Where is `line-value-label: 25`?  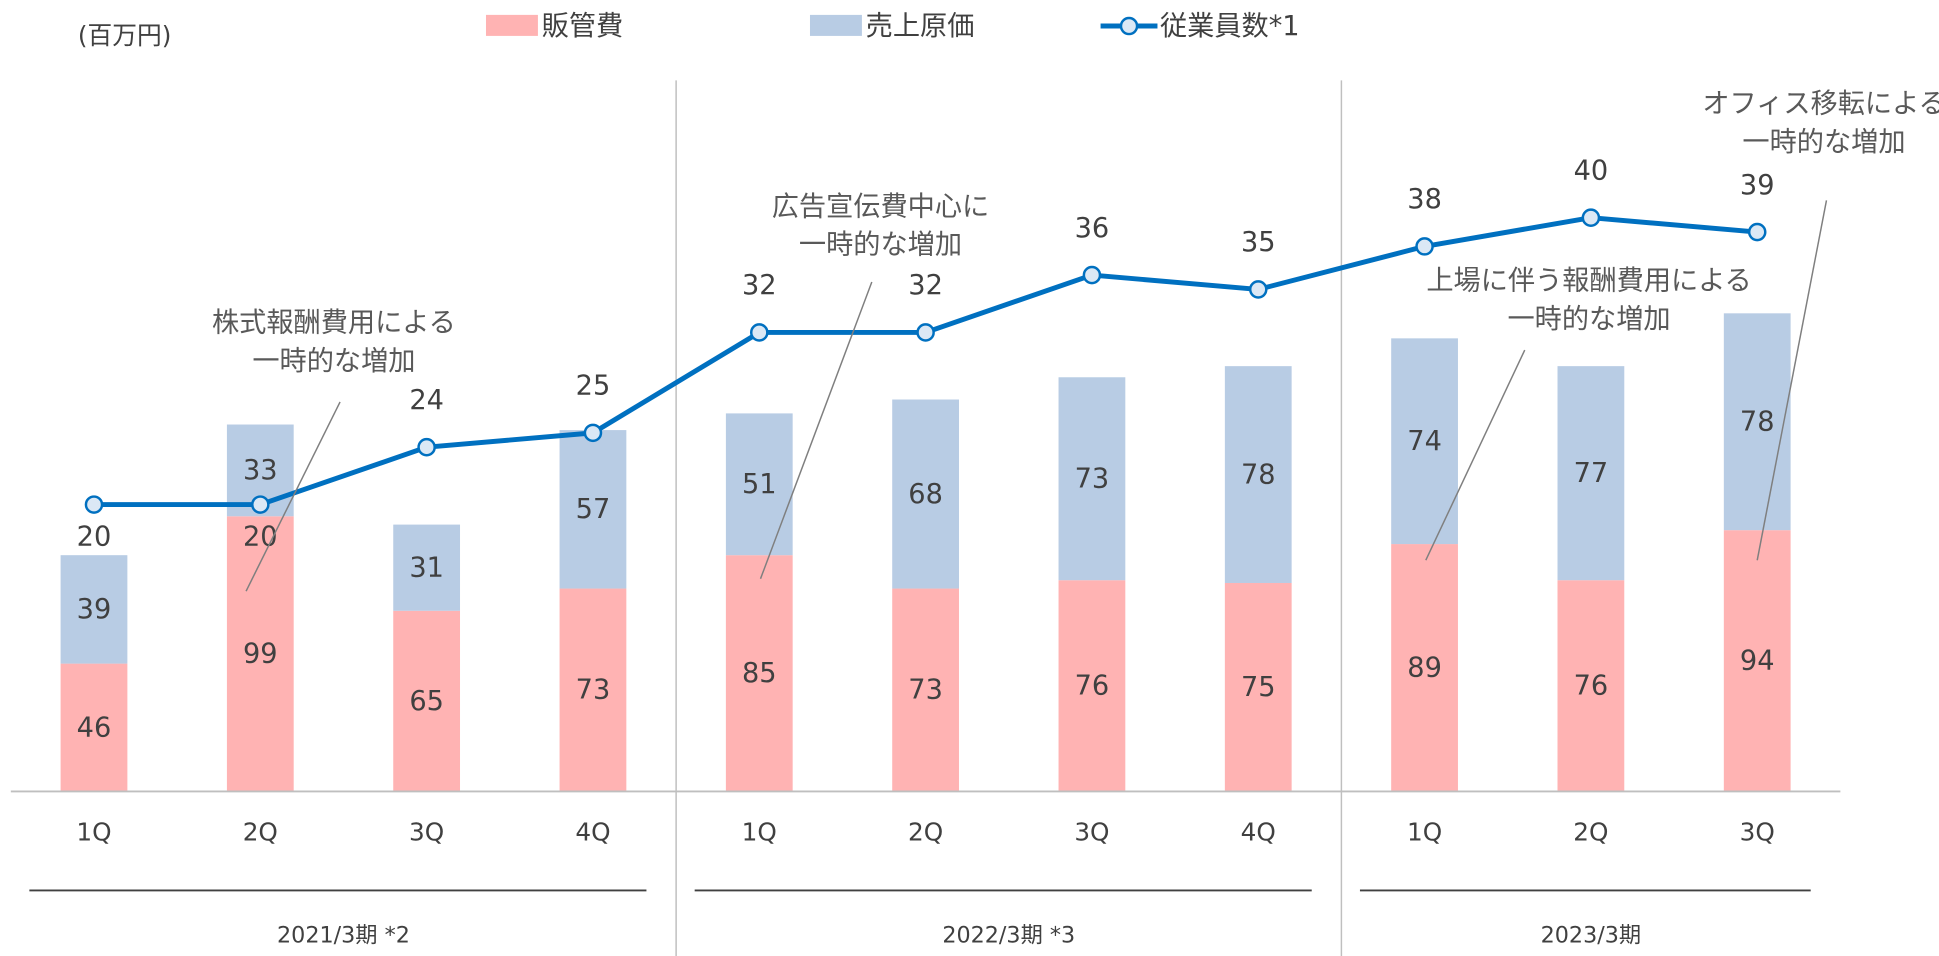
line-value-label: 25 is located at coordinates (593, 386).